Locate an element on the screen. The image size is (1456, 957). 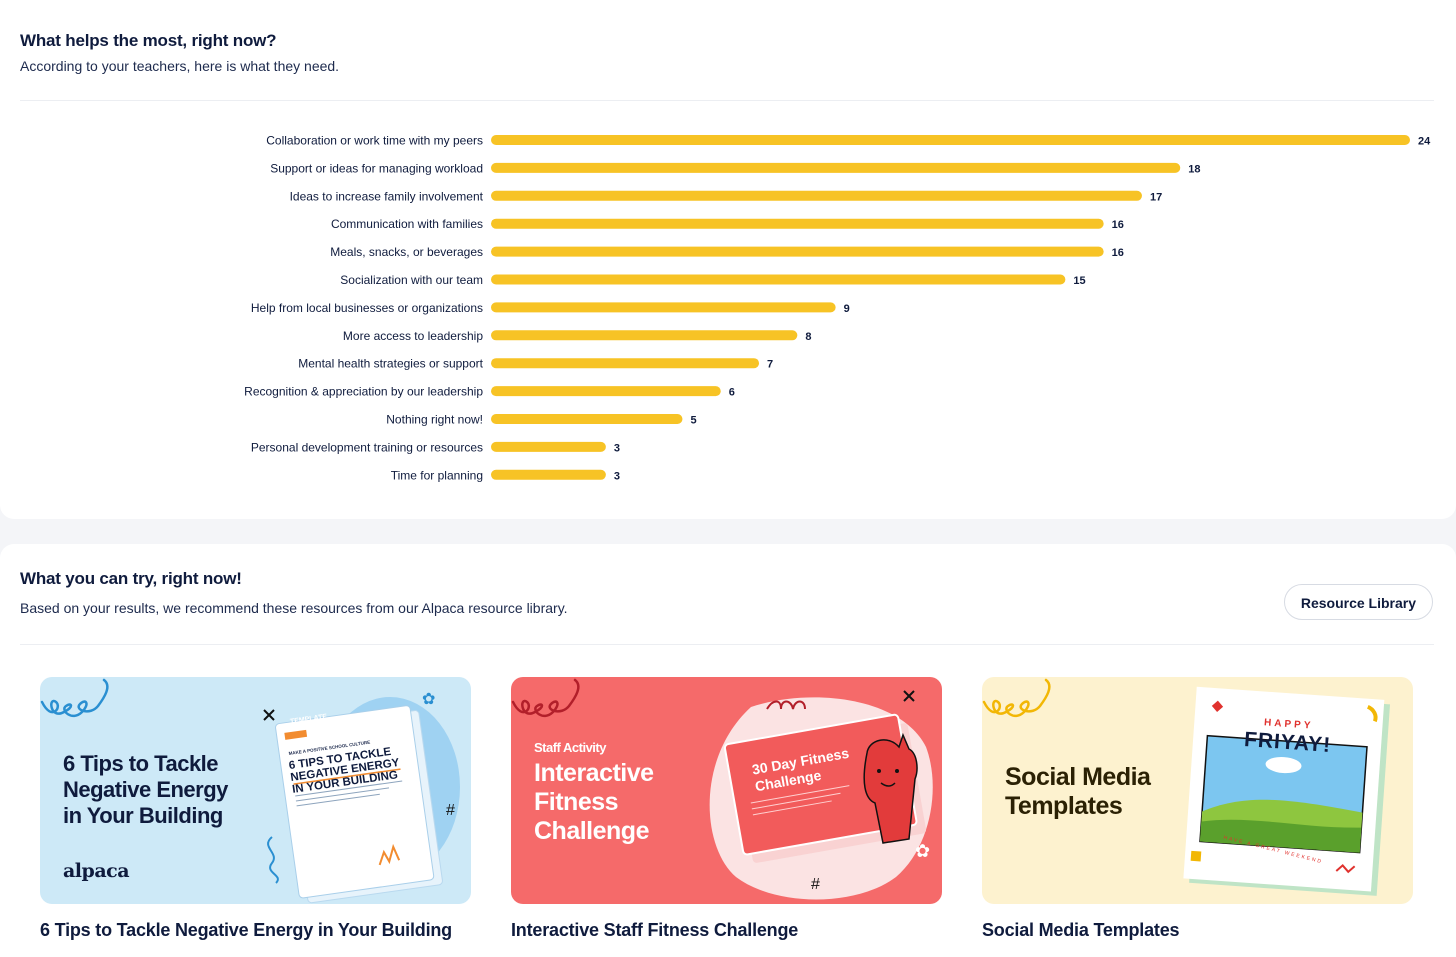
needs-title: What helps the most, right now? is located at coordinates (148, 40).